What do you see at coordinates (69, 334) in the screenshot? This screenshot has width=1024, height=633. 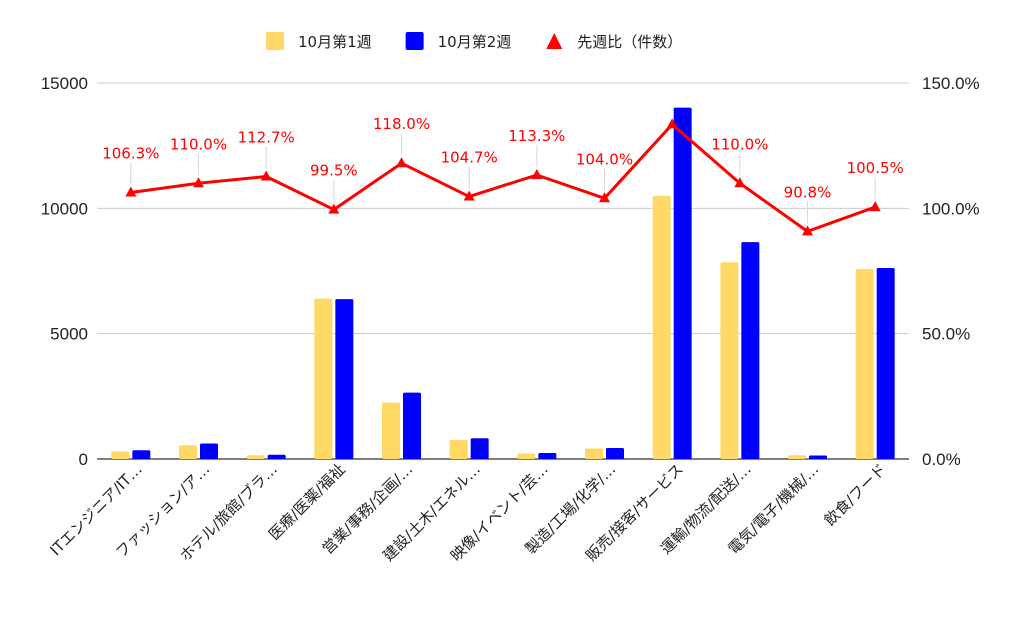 I see `left-tick-label: 5000` at bounding box center [69, 334].